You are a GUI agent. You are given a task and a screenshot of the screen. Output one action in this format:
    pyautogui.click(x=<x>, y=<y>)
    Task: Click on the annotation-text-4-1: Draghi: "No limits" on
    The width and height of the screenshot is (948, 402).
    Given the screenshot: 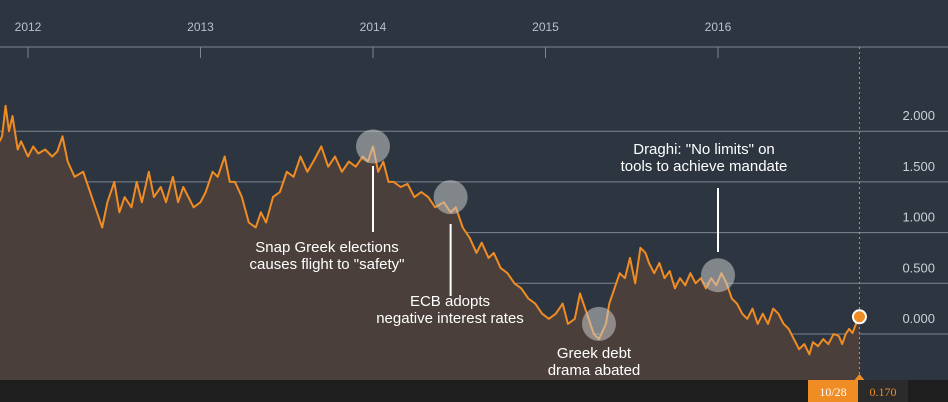 What is the action you would take?
    pyautogui.click(x=704, y=149)
    